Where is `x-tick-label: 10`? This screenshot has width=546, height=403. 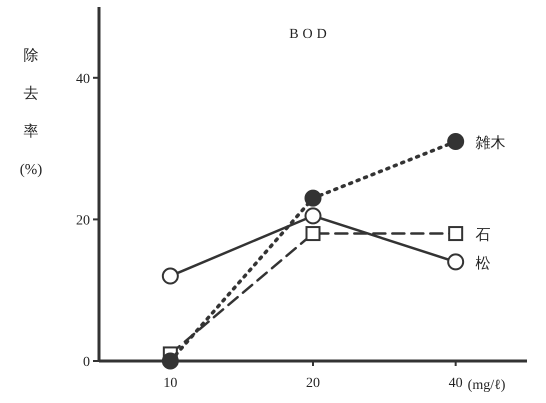 x-tick-label: 10 is located at coordinates (170, 383).